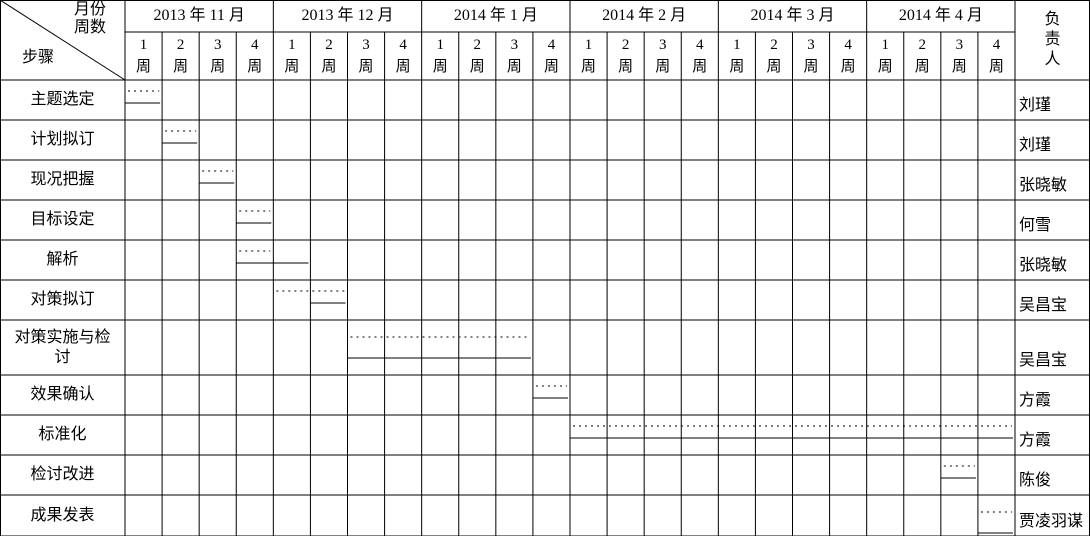 The image size is (1090, 536). I want to click on step-label: 目标设定, so click(62, 219).